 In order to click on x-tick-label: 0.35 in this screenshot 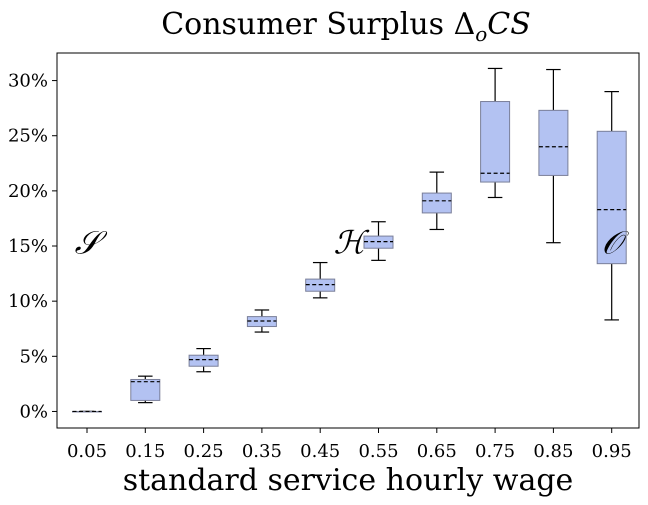, I will do `click(262, 451)`.